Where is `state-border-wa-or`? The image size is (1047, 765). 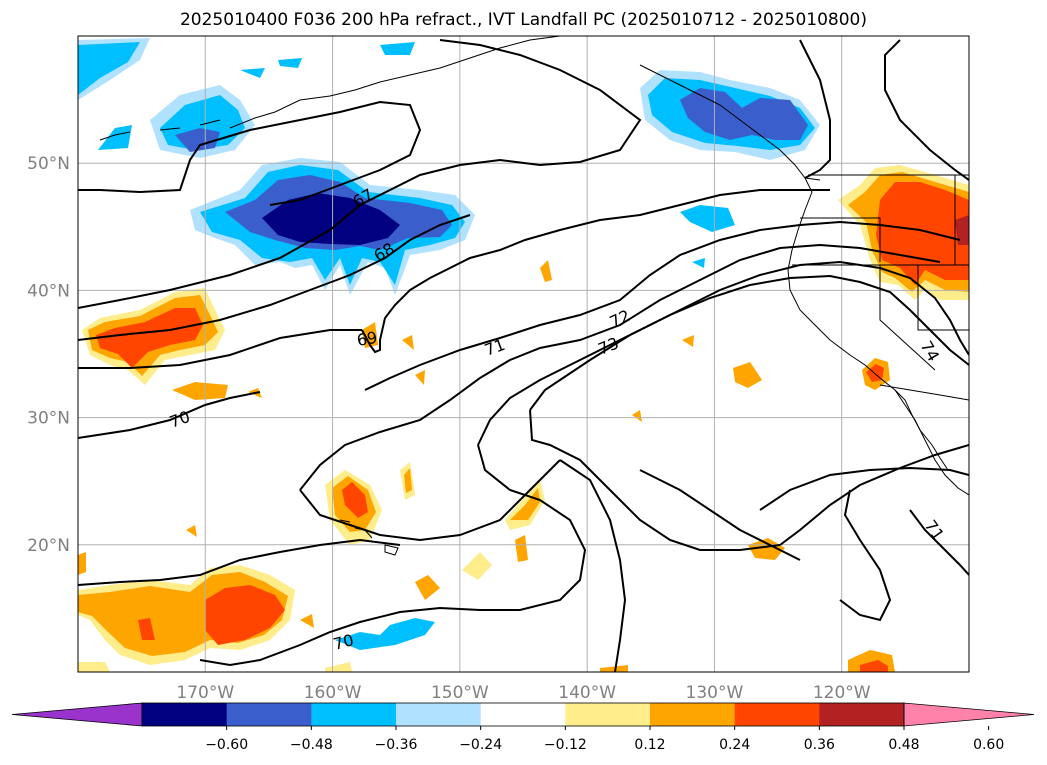 state-border-wa-or is located at coordinates (840, 239).